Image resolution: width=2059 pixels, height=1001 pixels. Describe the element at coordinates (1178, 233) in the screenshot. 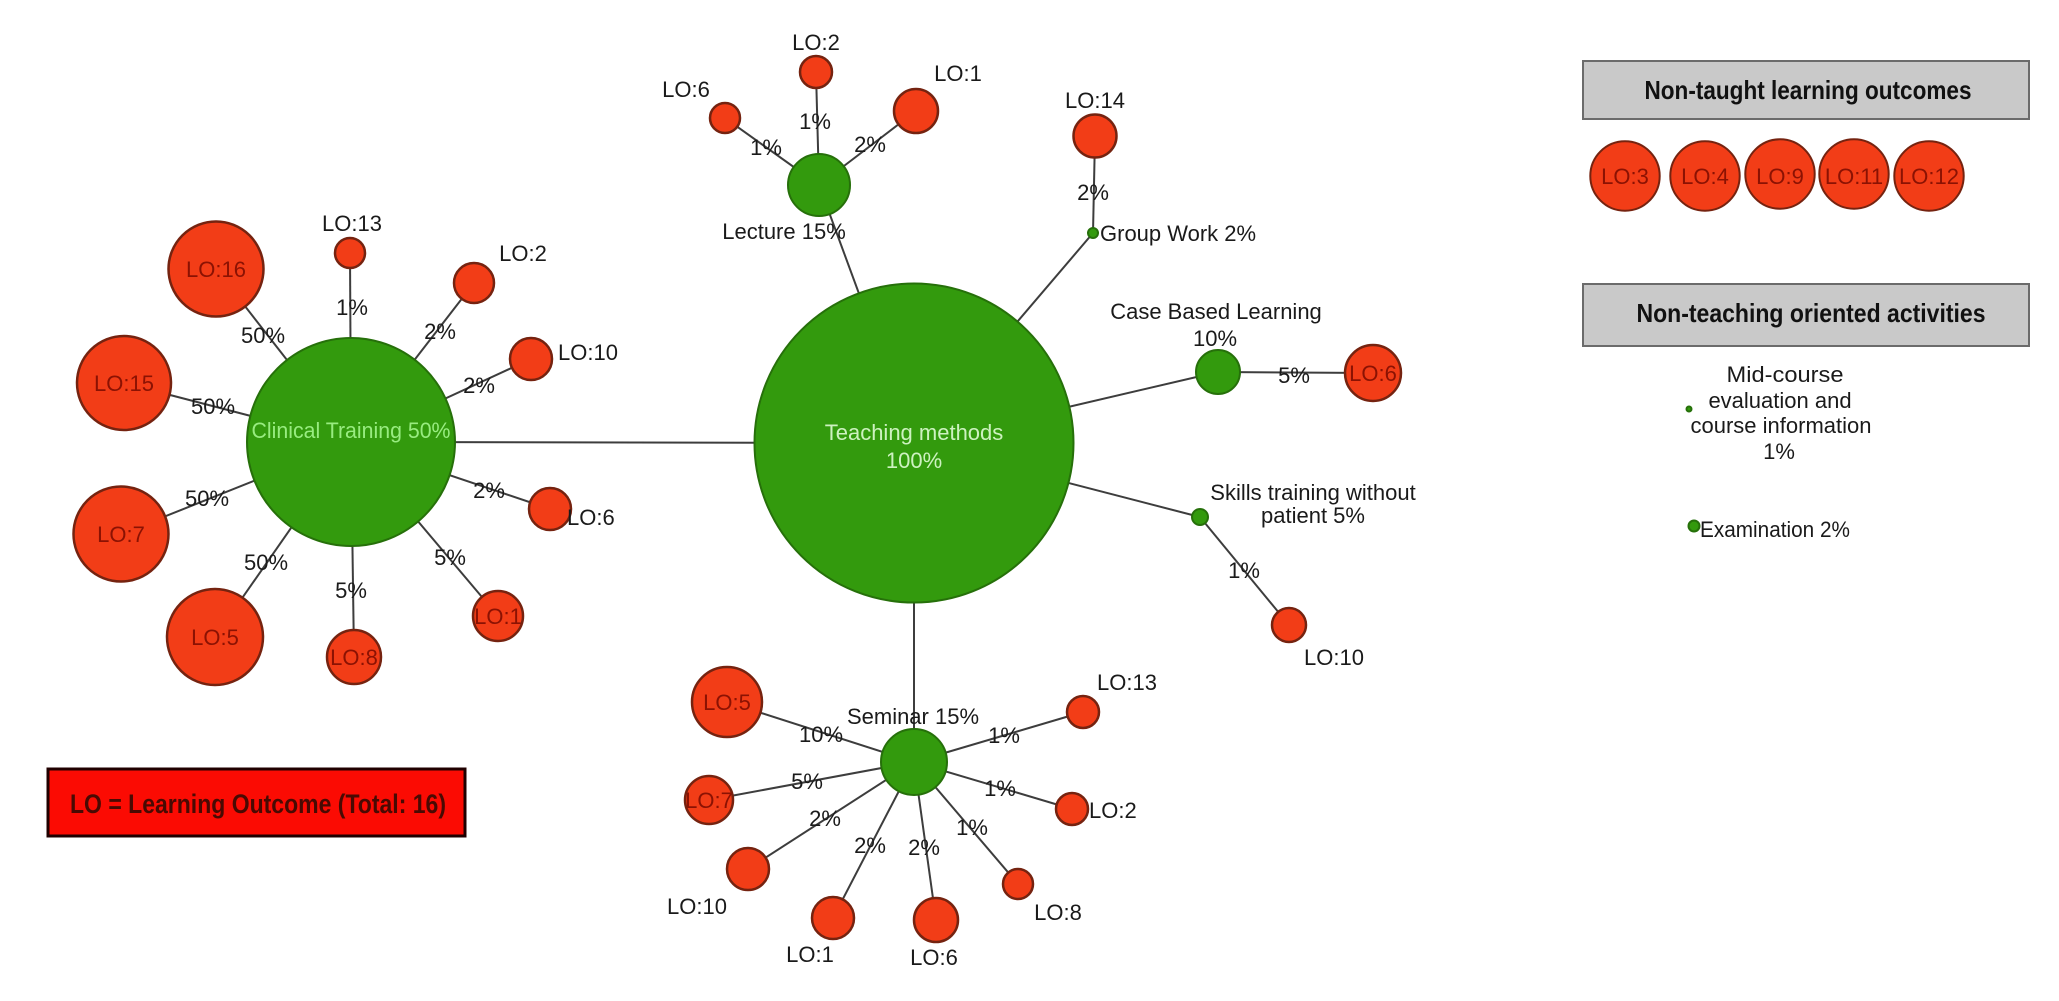

I see `svg-text: Group Work 2%` at that location.